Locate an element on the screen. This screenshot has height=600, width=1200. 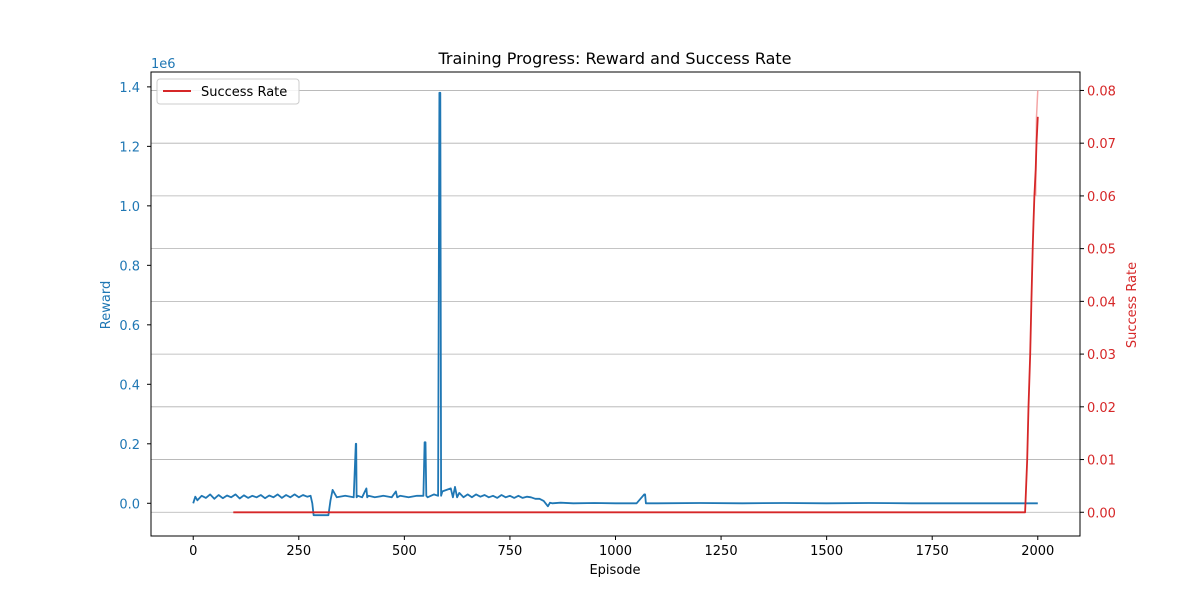
y-left-tick-label: 1.2 is located at coordinates (129, 147).